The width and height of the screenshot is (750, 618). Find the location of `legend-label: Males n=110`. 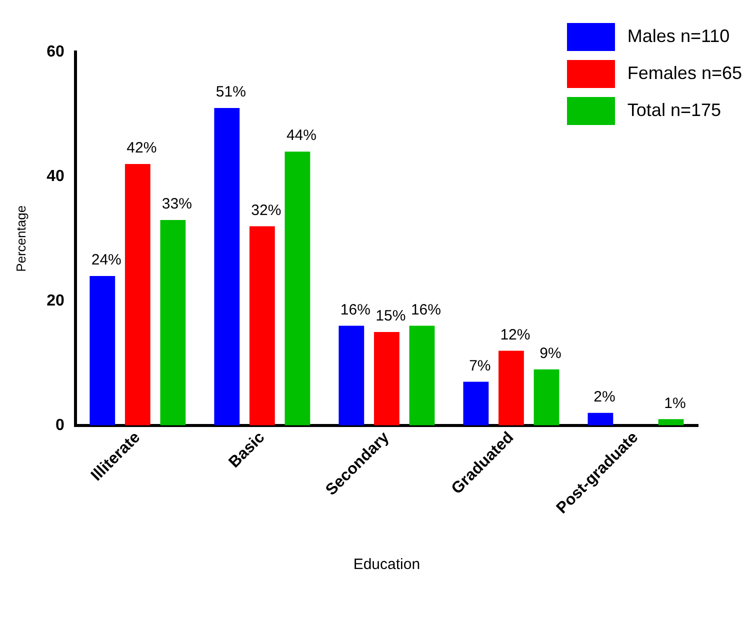

legend-label: Males n=110 is located at coordinates (678, 36).